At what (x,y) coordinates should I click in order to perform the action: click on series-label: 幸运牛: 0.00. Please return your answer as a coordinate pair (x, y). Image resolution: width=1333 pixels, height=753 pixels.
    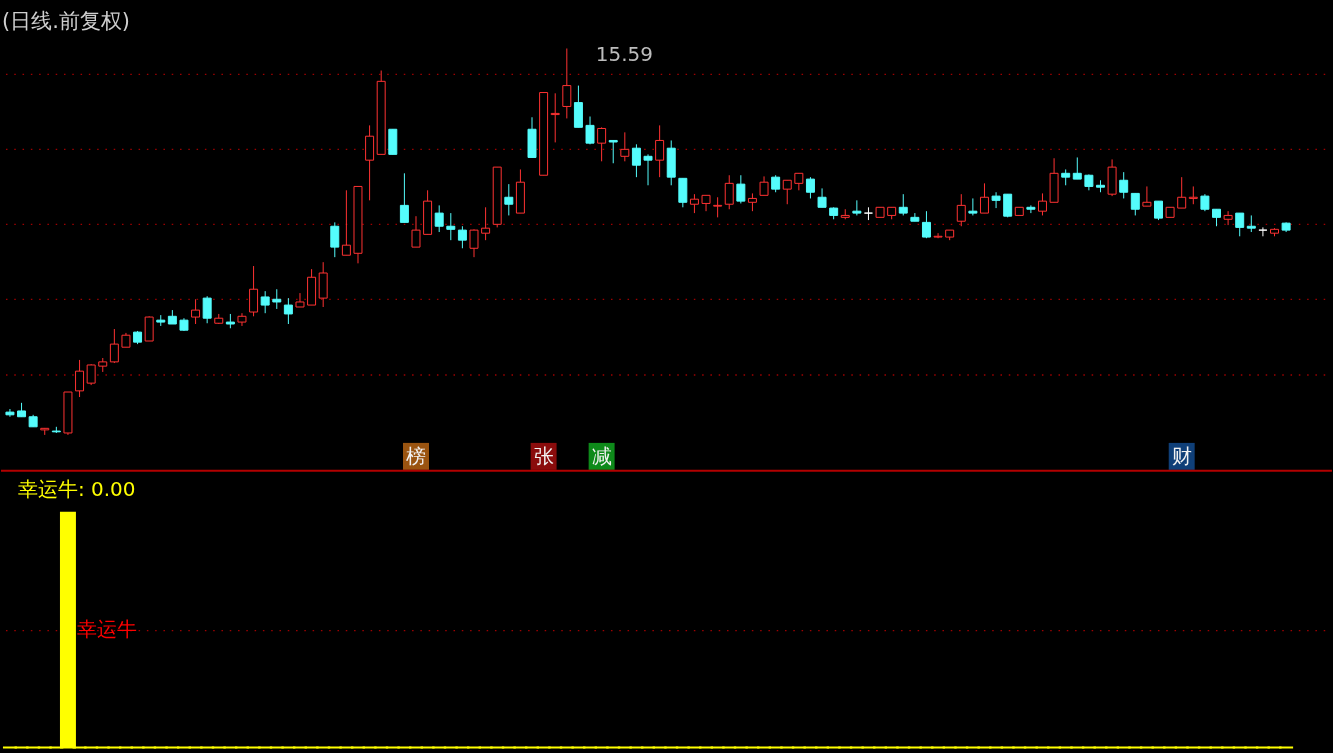
    Looking at the image, I should click on (76, 488).